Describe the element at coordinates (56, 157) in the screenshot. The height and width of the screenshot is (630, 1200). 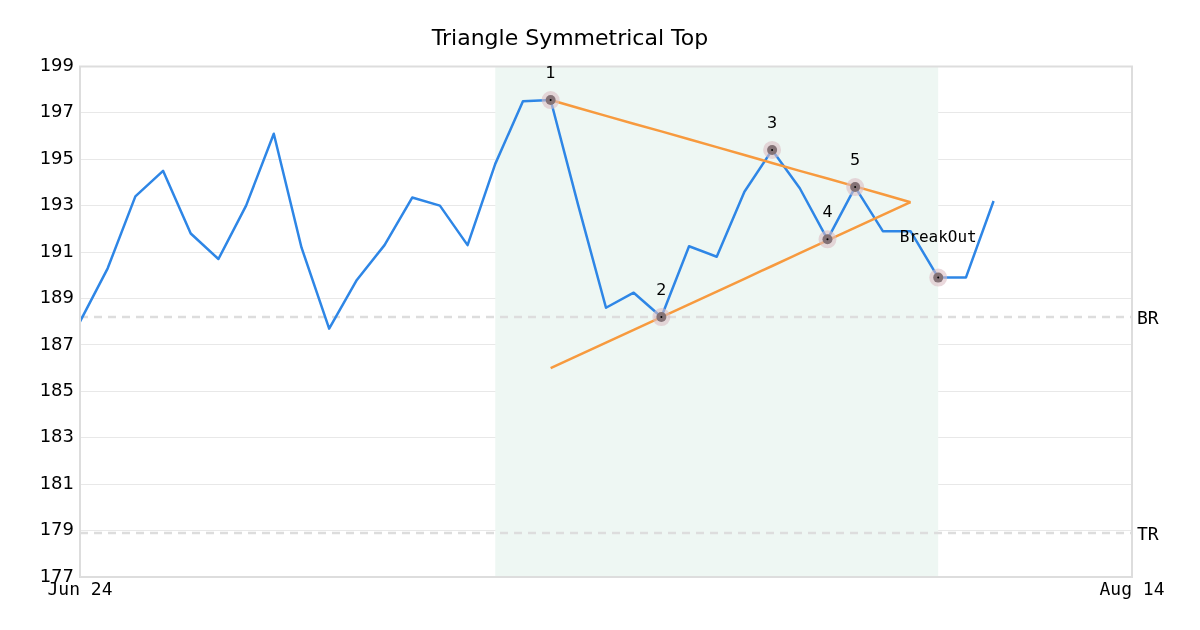
I see `y-tick-label: 195` at that location.